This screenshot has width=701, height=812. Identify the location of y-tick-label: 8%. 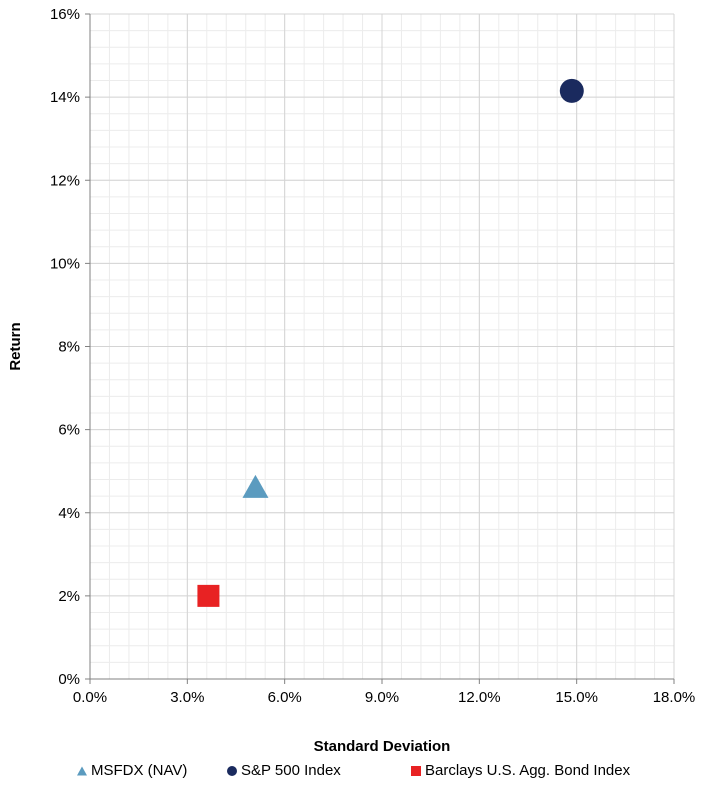
(69, 347).